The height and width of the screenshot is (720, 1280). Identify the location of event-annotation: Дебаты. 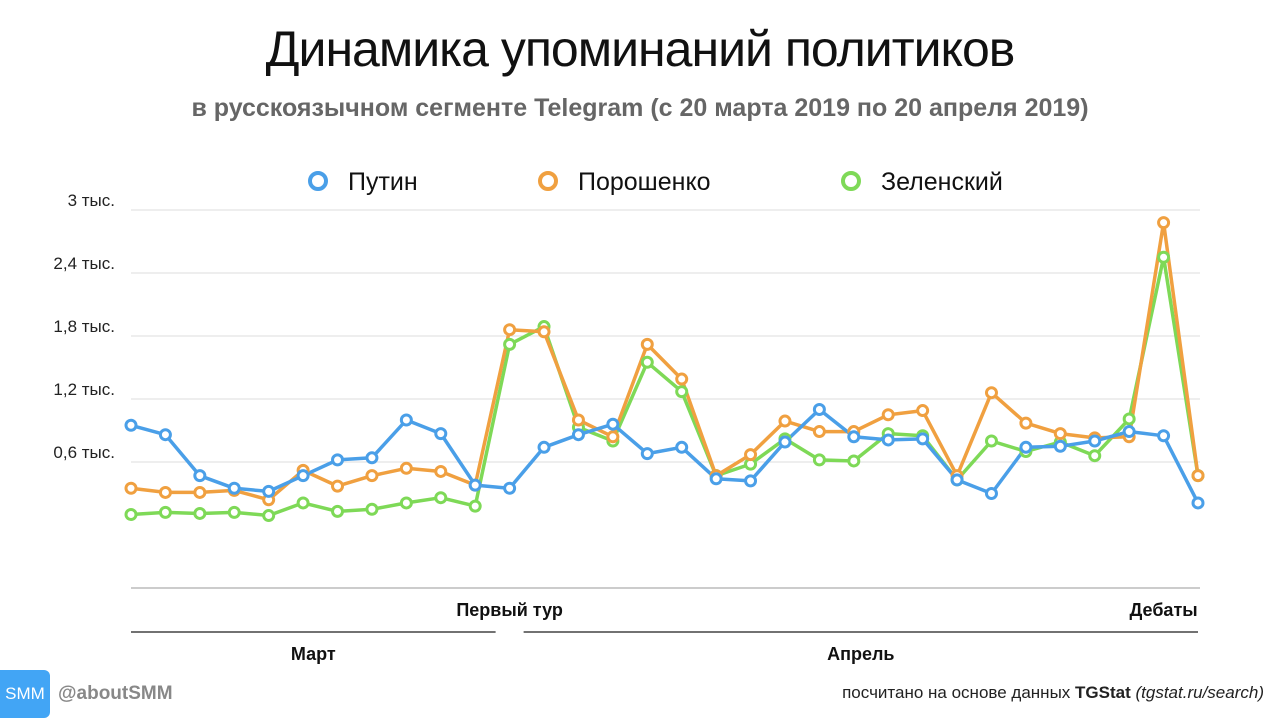
(1164, 610).